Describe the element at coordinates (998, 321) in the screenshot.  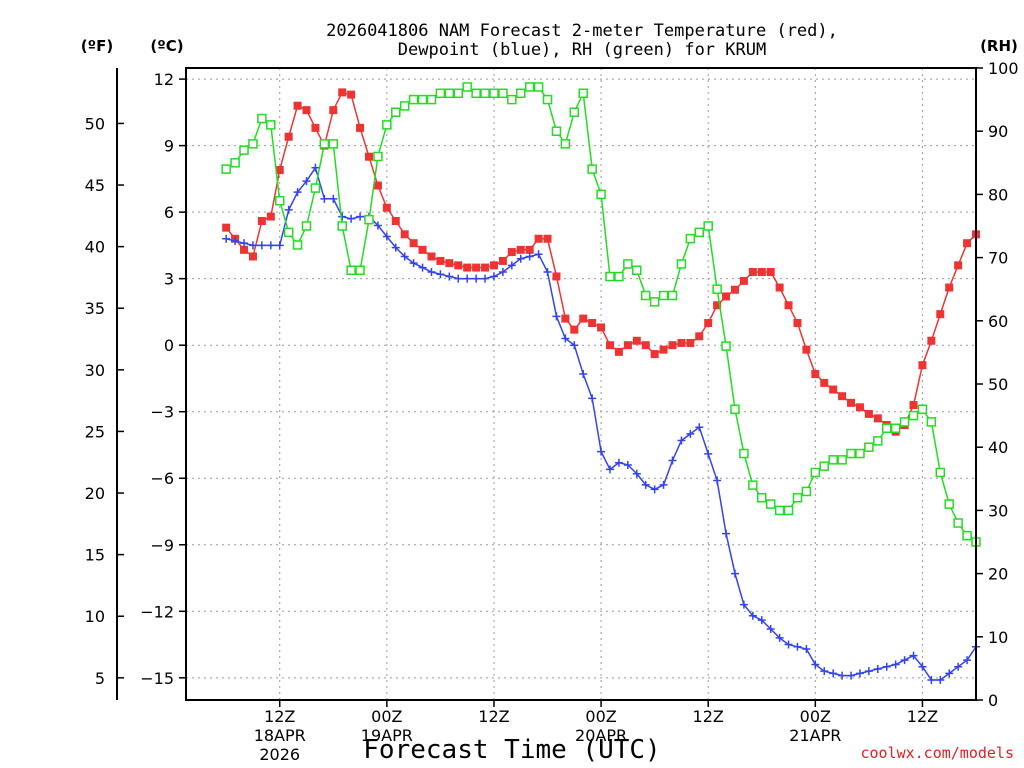
I see `rh-tick-label: 60` at that location.